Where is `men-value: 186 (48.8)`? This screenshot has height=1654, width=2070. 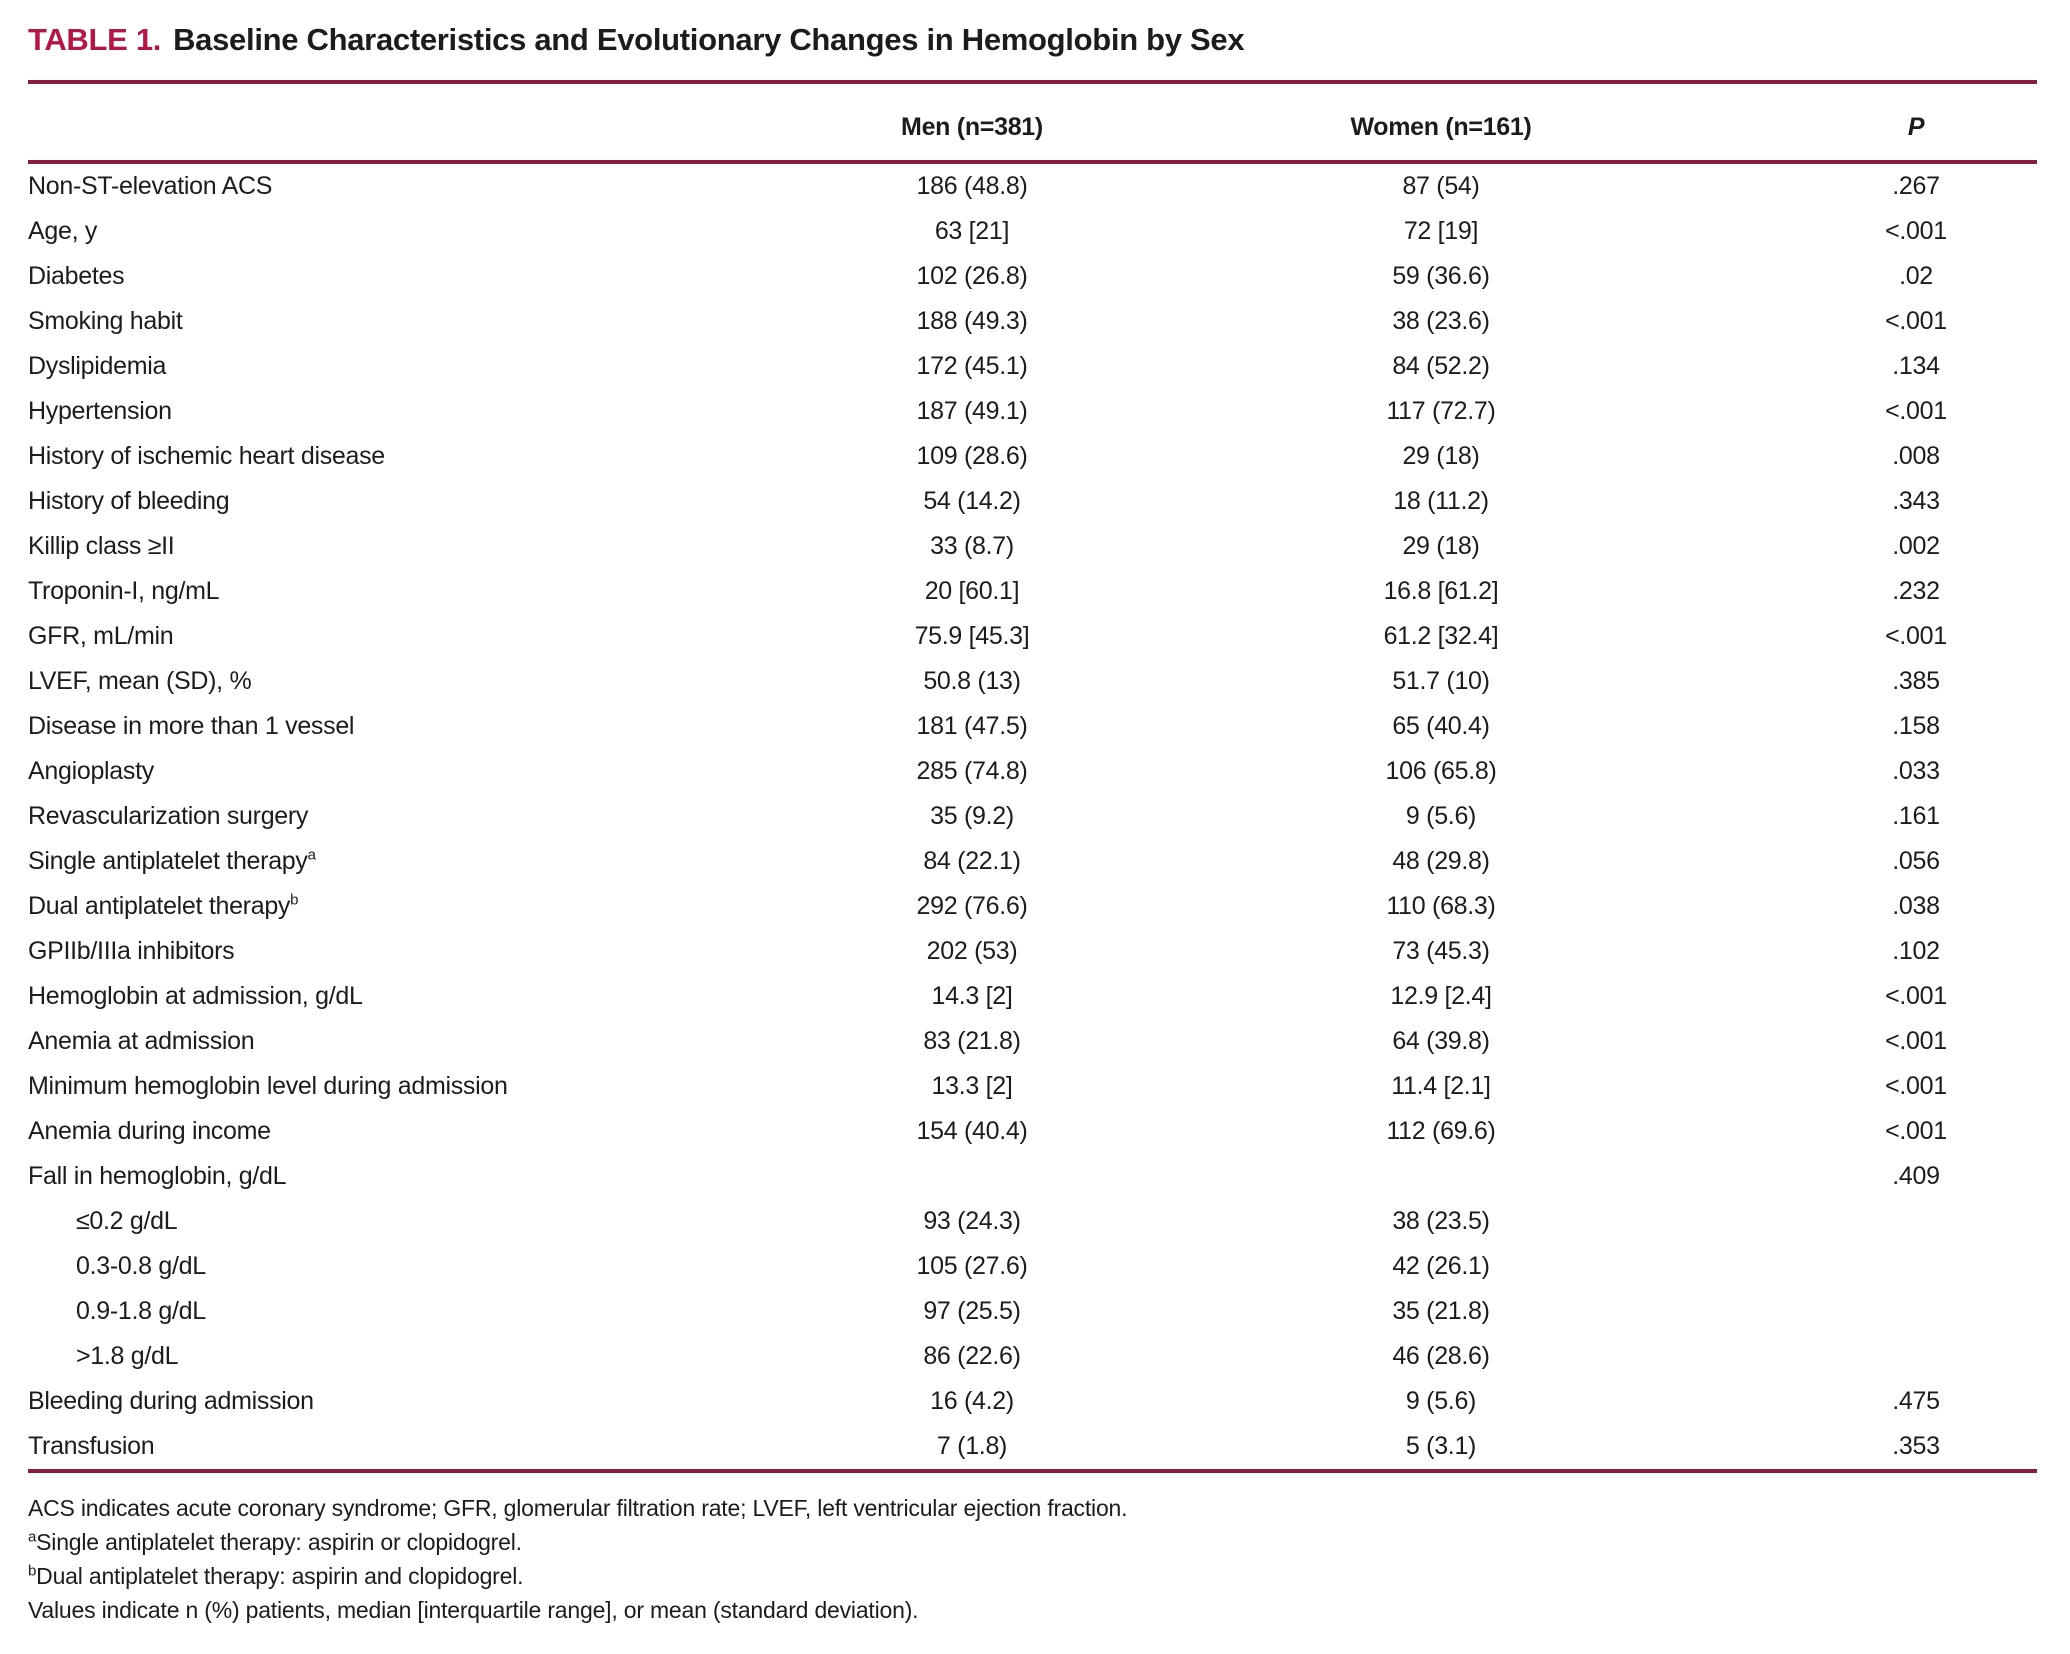
men-value: 186 (48.8) is located at coordinates (972, 186).